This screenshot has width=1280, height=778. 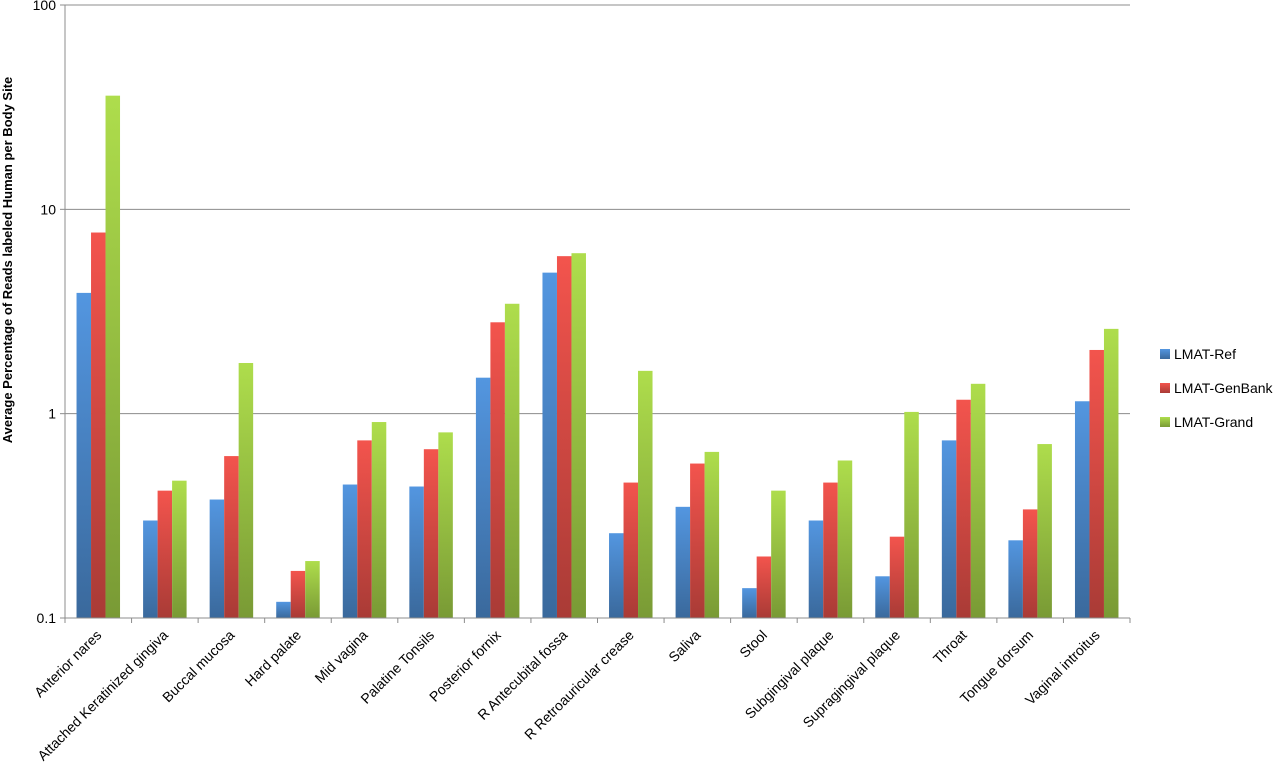 I want to click on legend-swatch-lmat-genbank, so click(x=1165, y=388).